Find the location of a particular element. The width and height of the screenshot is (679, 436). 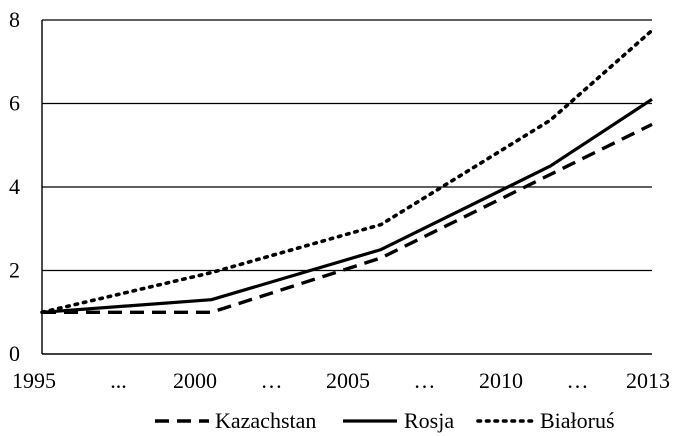

x-tick-label: 2000 is located at coordinates (195, 380).